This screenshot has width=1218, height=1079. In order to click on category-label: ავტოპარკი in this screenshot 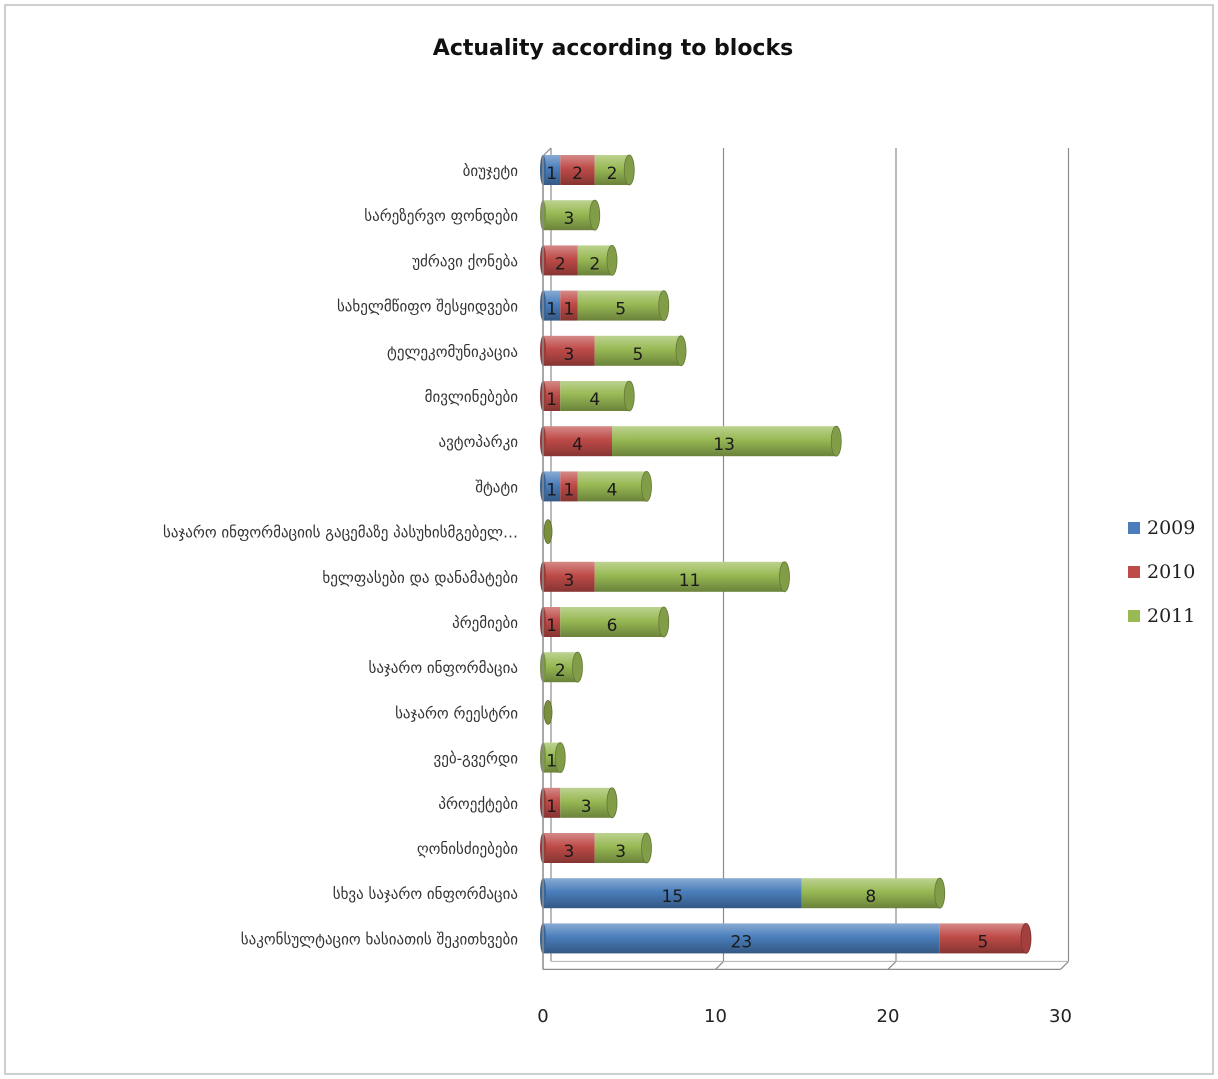, I will do `click(478, 442)`.